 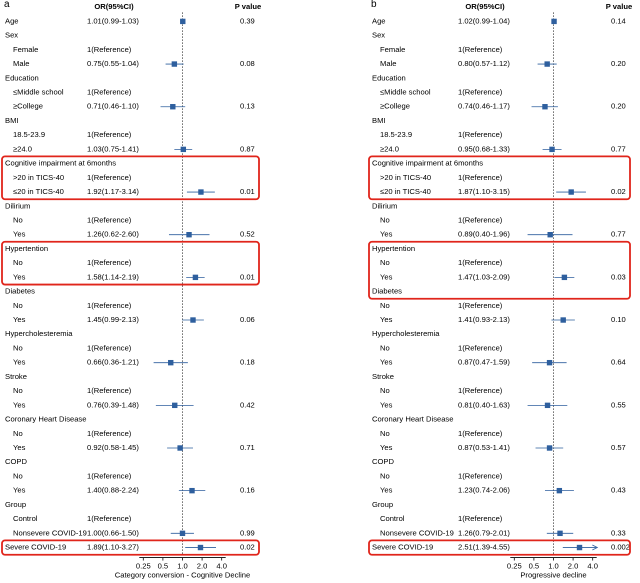 What do you see at coordinates (485, 6) in the screenshot?
I see `or-column-header: OR(95%CI)` at bounding box center [485, 6].